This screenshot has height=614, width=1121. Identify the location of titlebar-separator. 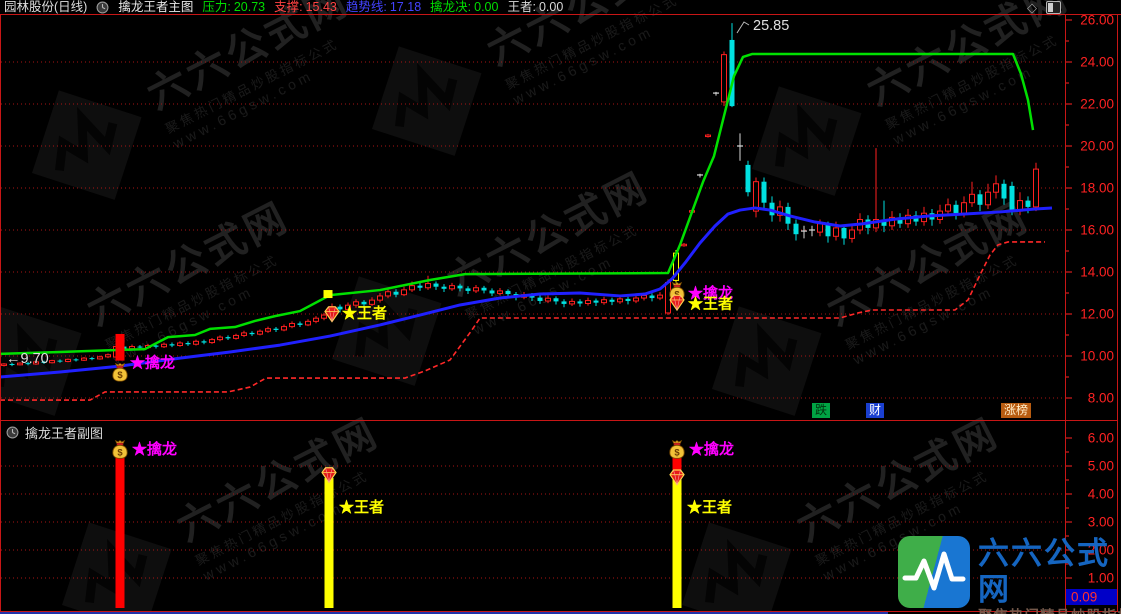
(560, 14).